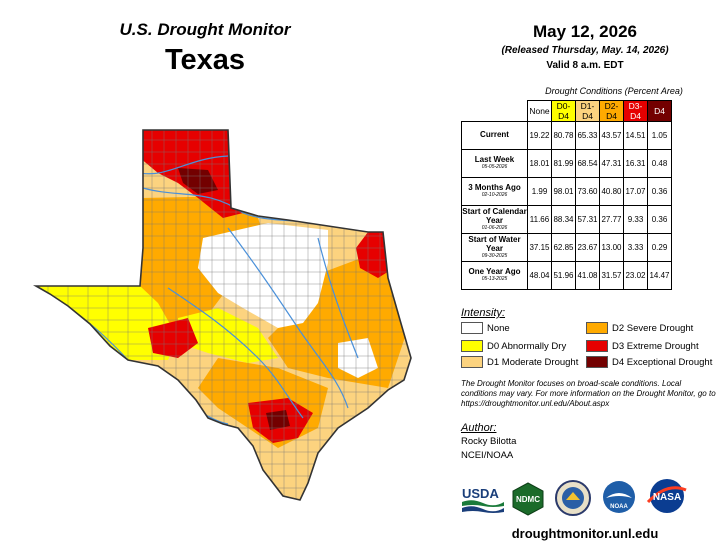  I want to click on ndmc-logo-text: NDMC, so click(528, 499).